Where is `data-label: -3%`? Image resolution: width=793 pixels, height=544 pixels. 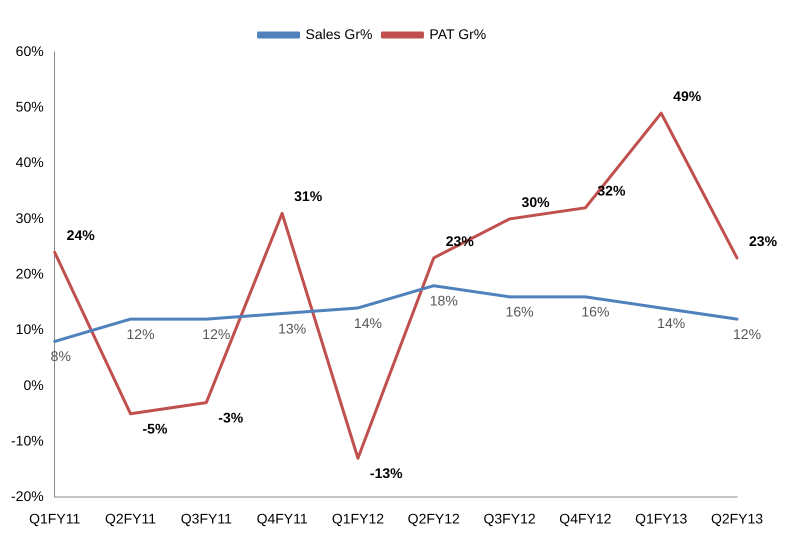
data-label: -3% is located at coordinates (231, 417).